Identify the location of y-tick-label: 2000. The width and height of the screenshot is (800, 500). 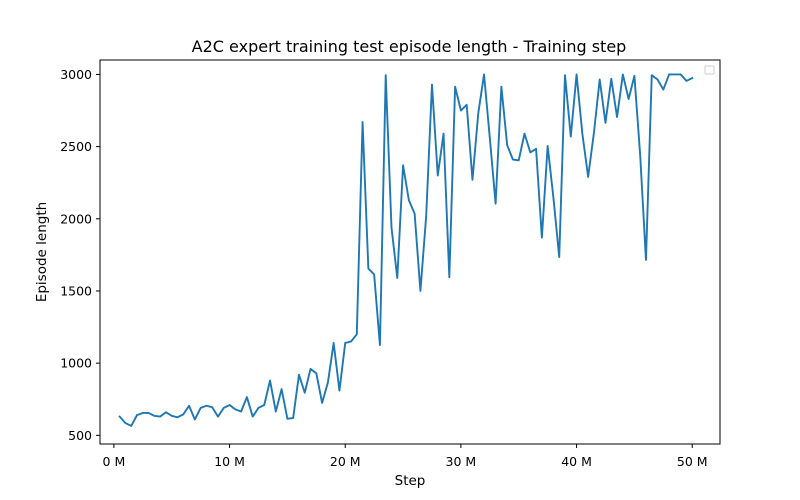
(76, 218).